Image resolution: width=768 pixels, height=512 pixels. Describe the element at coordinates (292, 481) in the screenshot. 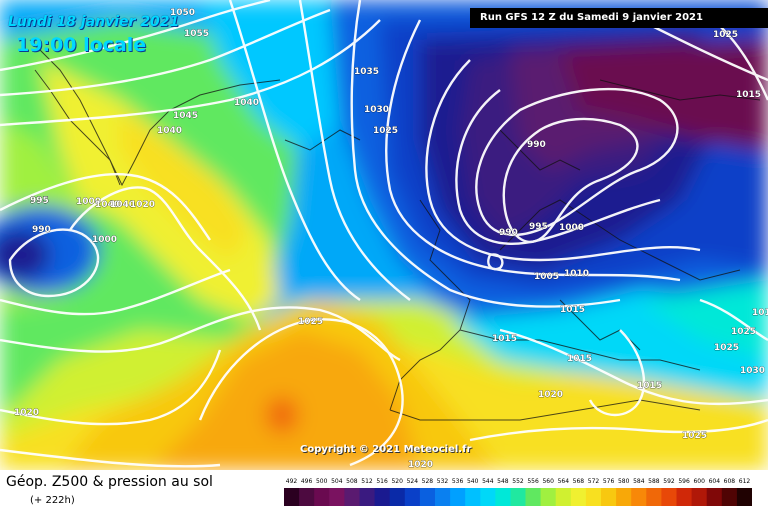

I see `scale-tick-label: 492` at that location.